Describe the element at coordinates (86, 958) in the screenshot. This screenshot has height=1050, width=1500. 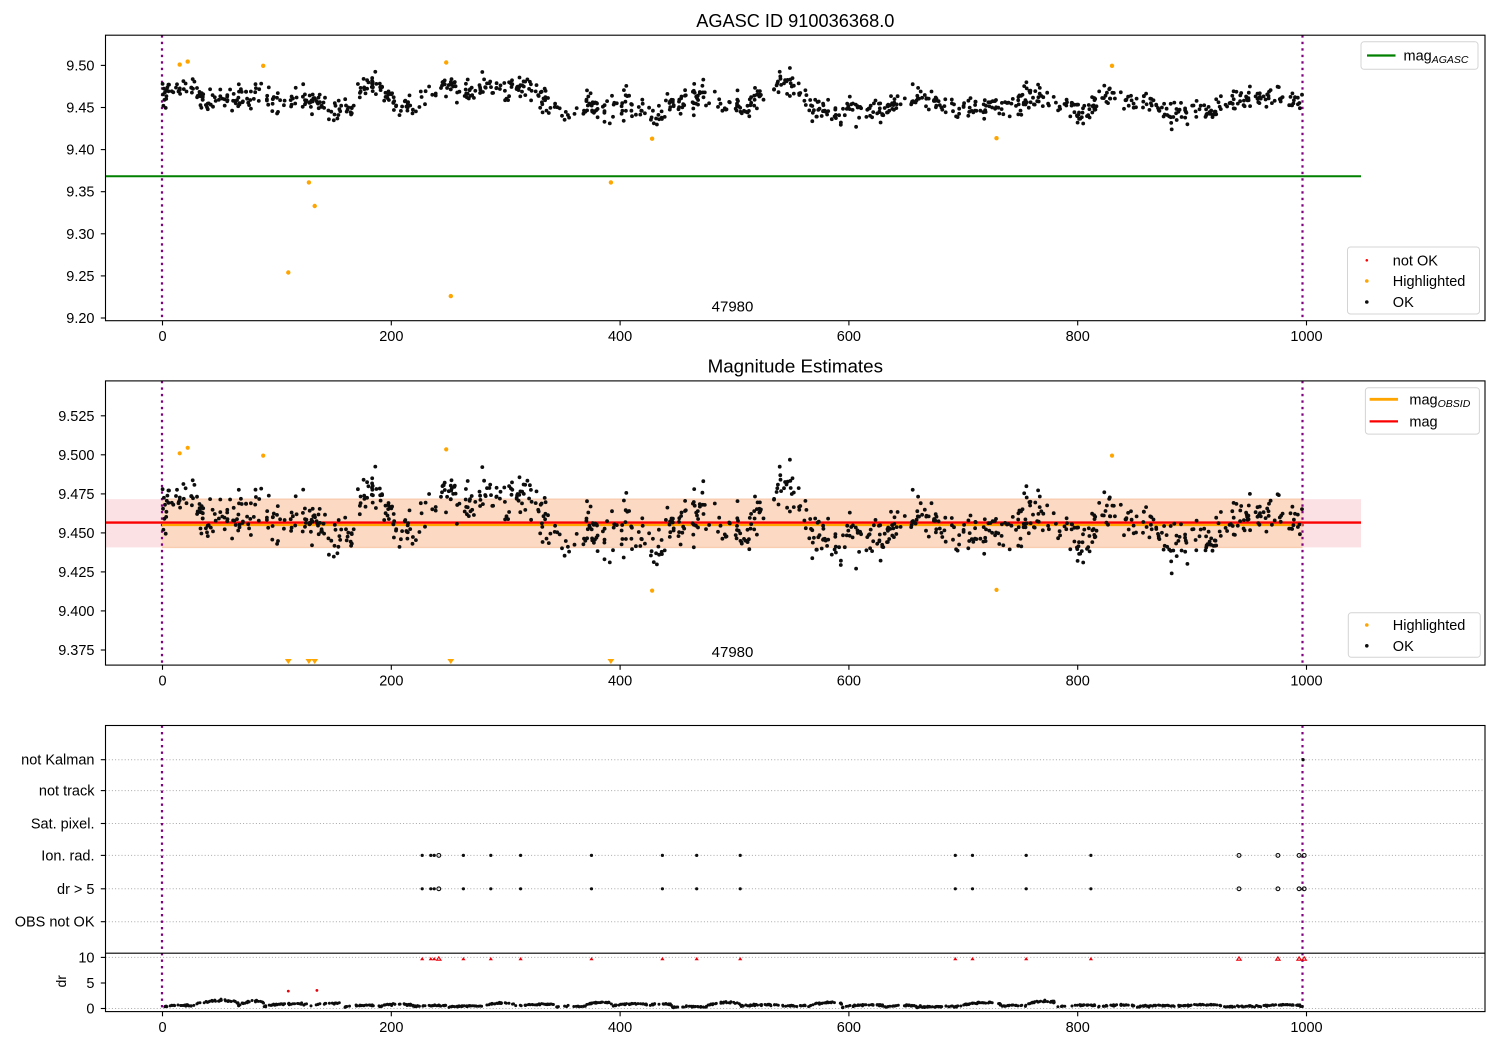
I see `svg-text: 10` at that location.